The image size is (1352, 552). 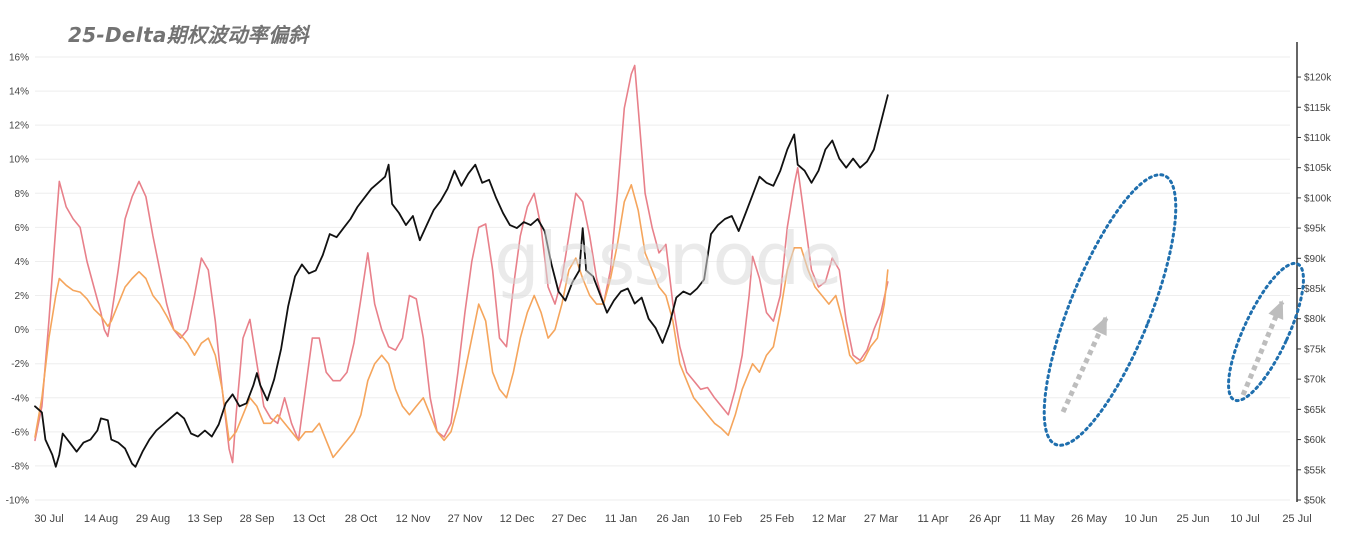 What do you see at coordinates (48, 519) in the screenshot?
I see `x-tick-label: 30 Jul` at bounding box center [48, 519].